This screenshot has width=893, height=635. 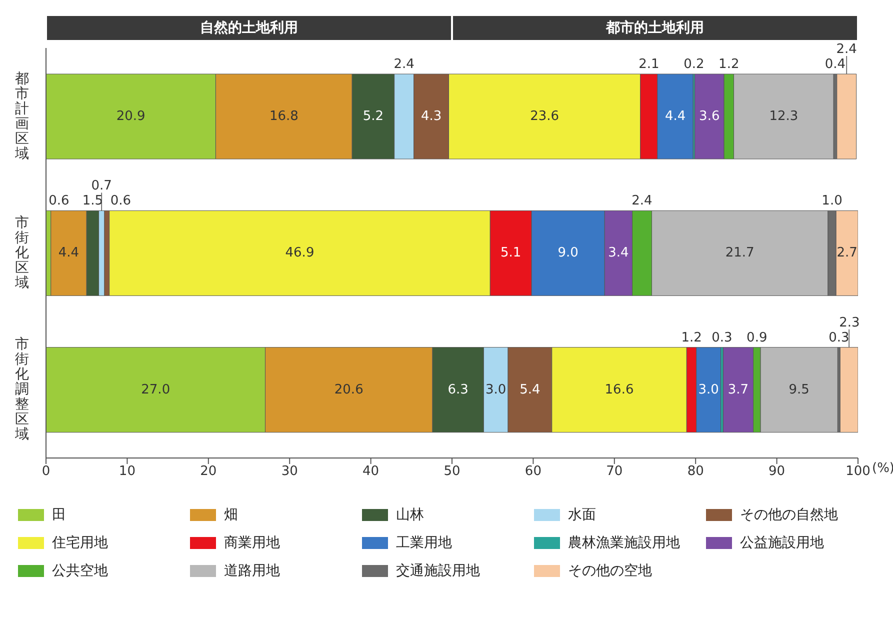 I want to click on data-label: 21.7, so click(x=739, y=253).